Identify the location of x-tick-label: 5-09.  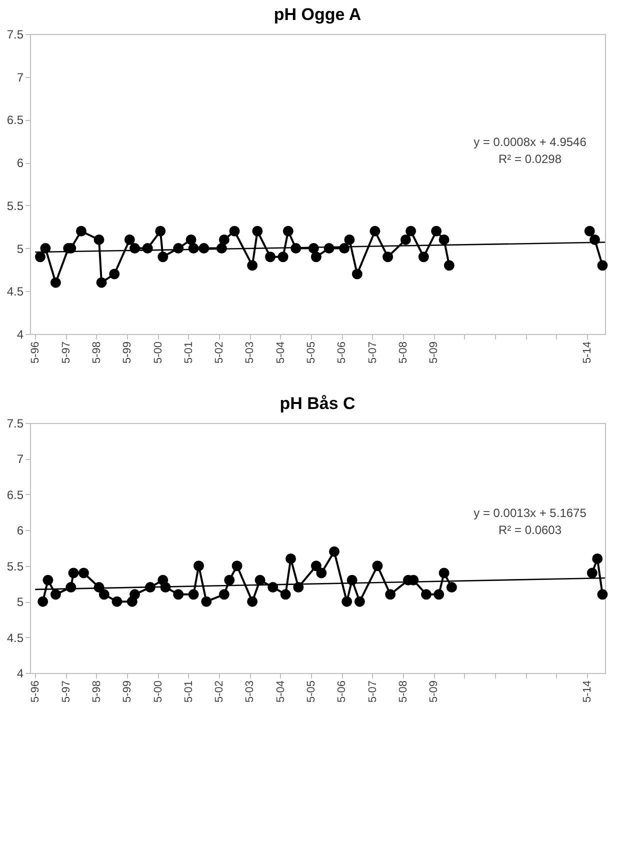
(434, 691).